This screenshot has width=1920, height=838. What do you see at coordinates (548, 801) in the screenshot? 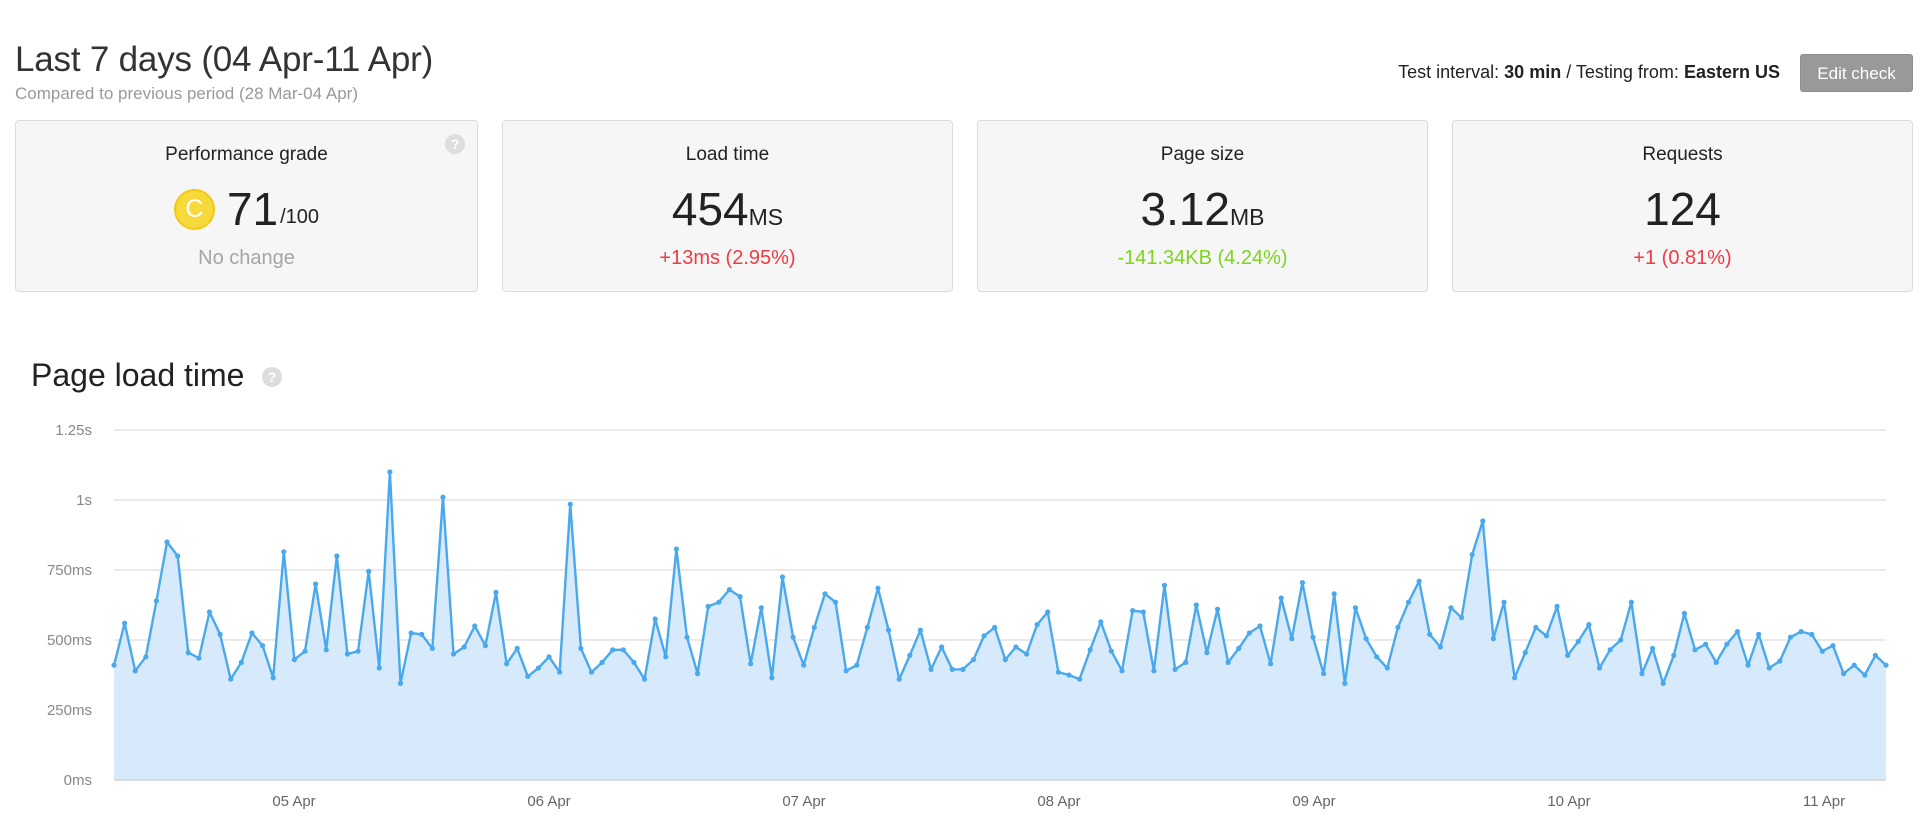
I see `x-tick-label: 06 Apr` at bounding box center [548, 801].